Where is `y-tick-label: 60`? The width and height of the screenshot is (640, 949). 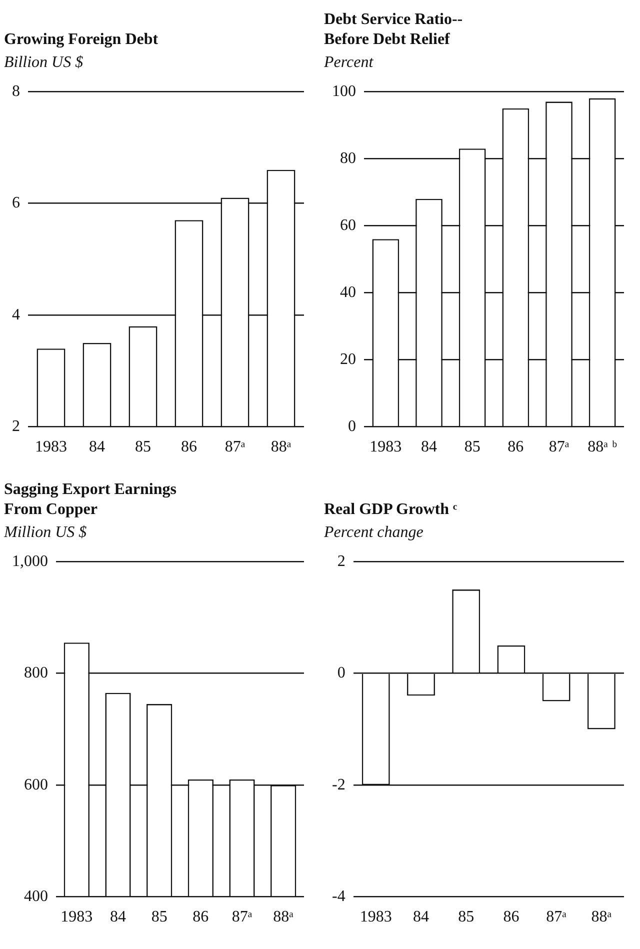 y-tick-label: 60 is located at coordinates (348, 225).